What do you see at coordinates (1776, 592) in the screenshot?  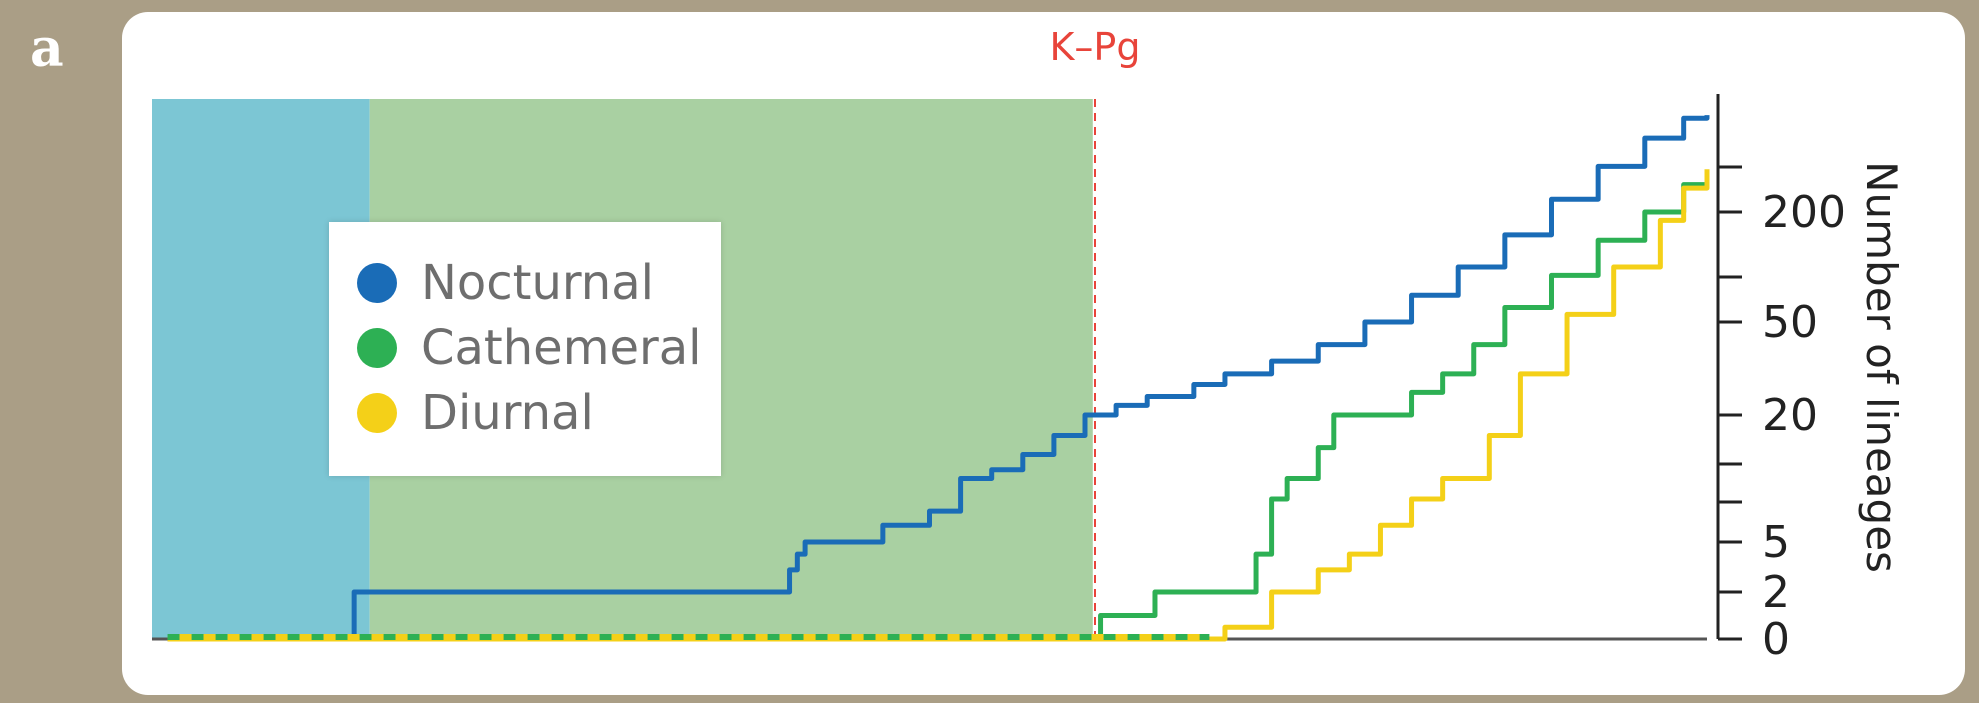 I see `y-tick-label: 2` at bounding box center [1776, 592].